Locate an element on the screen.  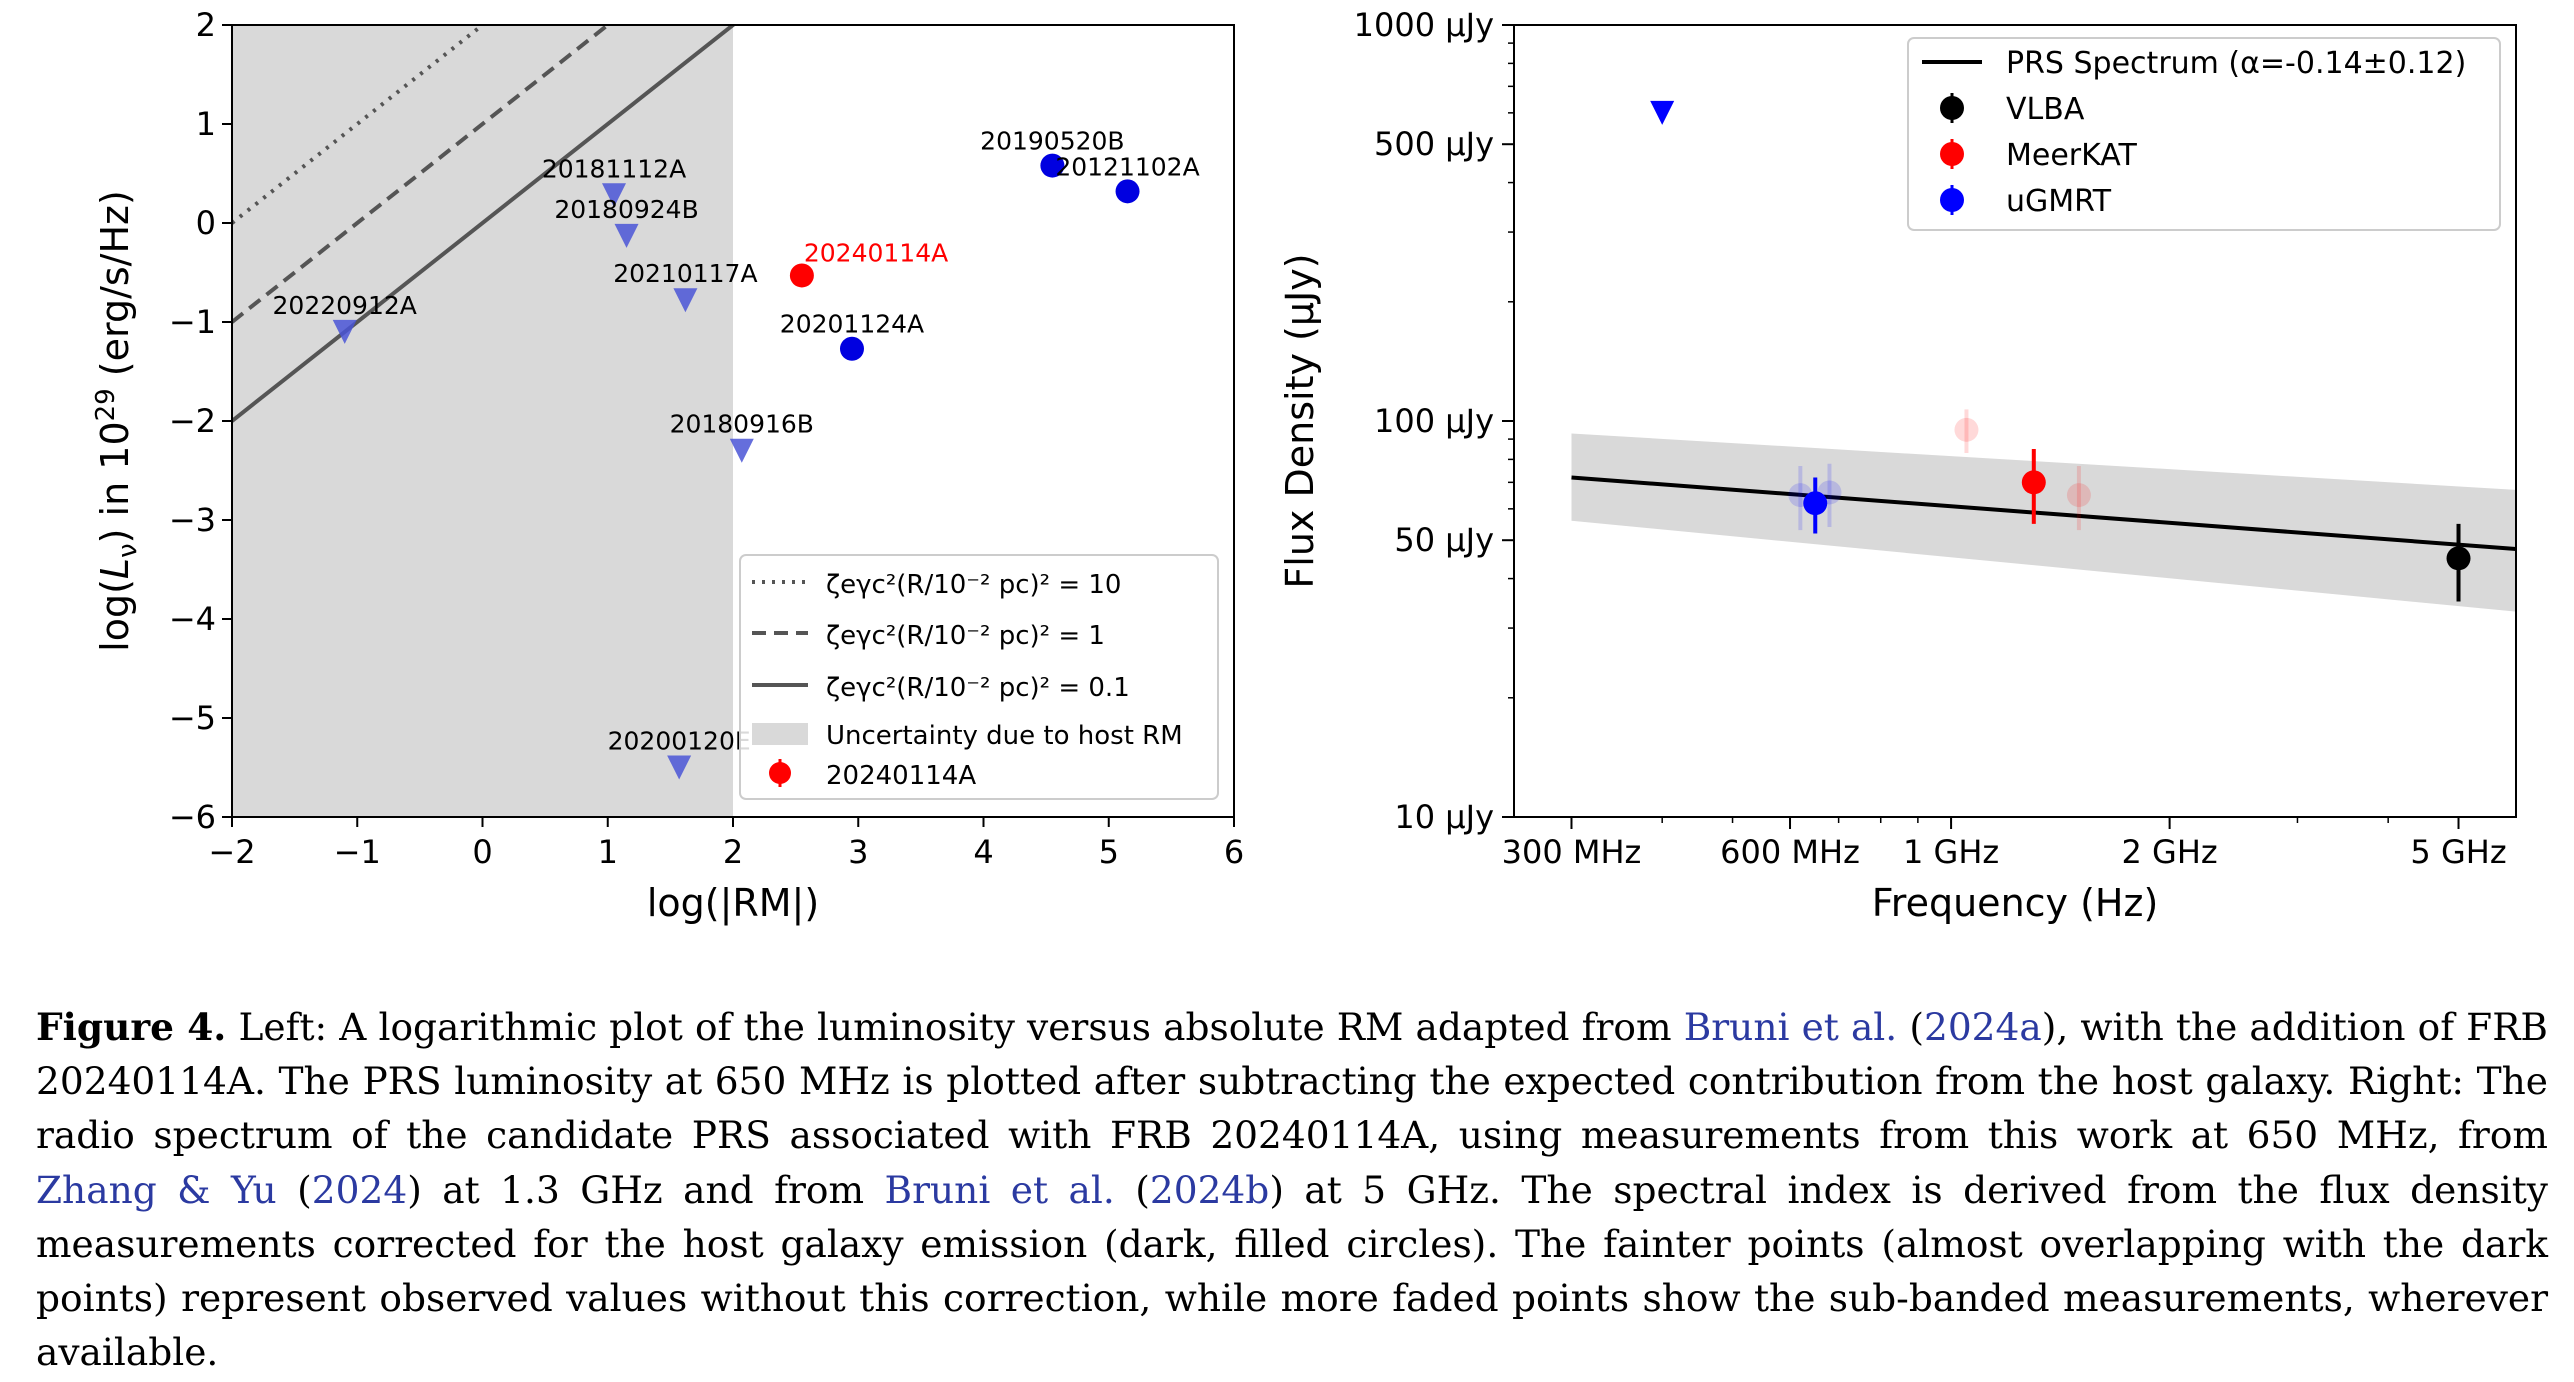
y-tick-label: 50 μJy is located at coordinates (1444, 540).